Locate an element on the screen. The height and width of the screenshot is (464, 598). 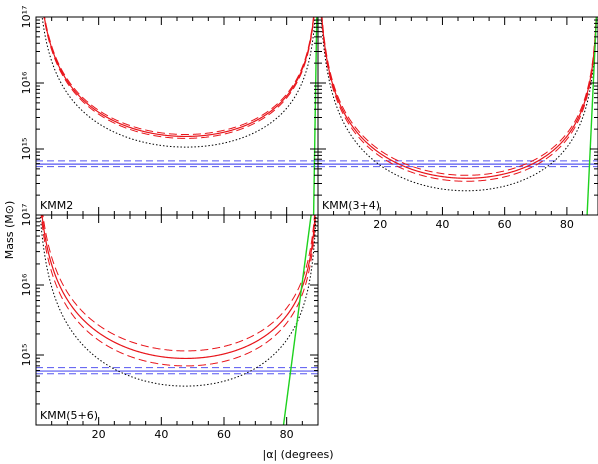
panel-label: KMM2 is located at coordinates (56, 205).